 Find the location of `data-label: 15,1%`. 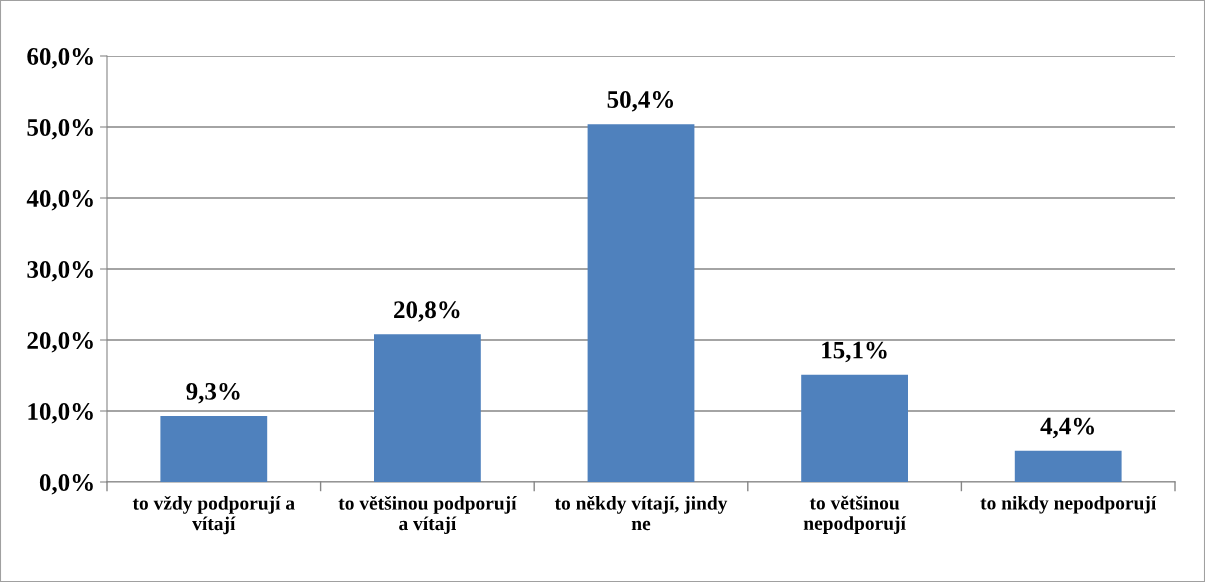

data-label: 15,1% is located at coordinates (854, 352).